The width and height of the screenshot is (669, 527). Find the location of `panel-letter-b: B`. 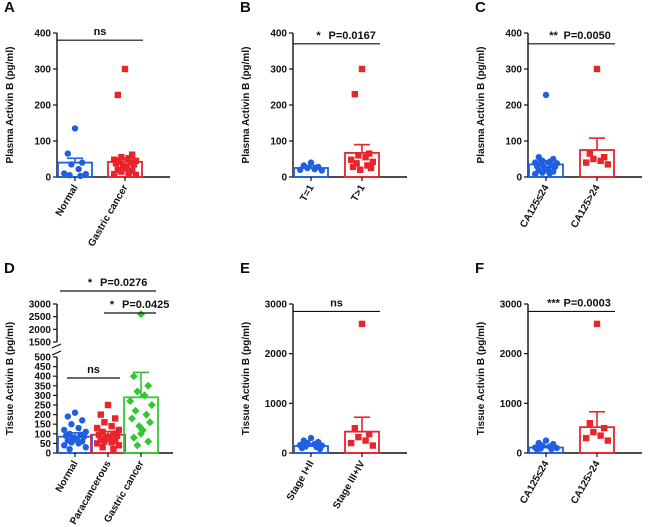

panel-letter-b: B is located at coordinates (245, 8).